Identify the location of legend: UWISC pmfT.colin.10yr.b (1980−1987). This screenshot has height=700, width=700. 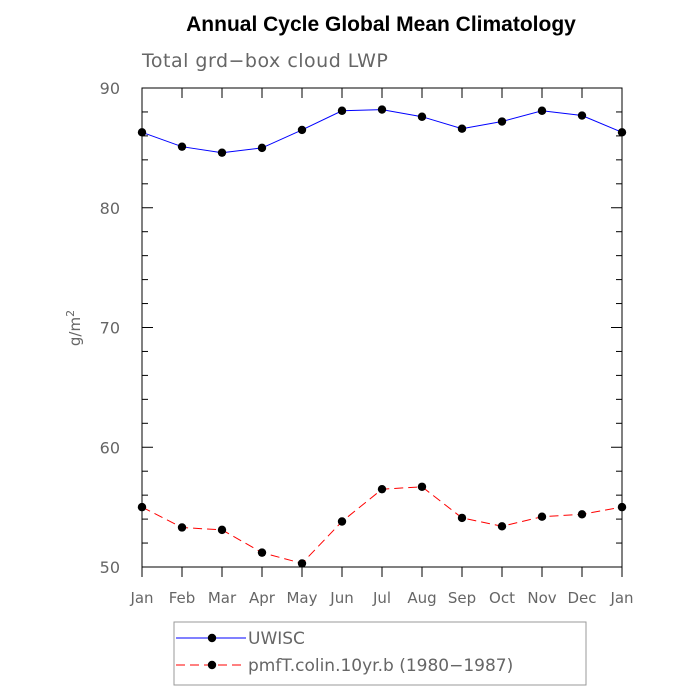
(380, 653).